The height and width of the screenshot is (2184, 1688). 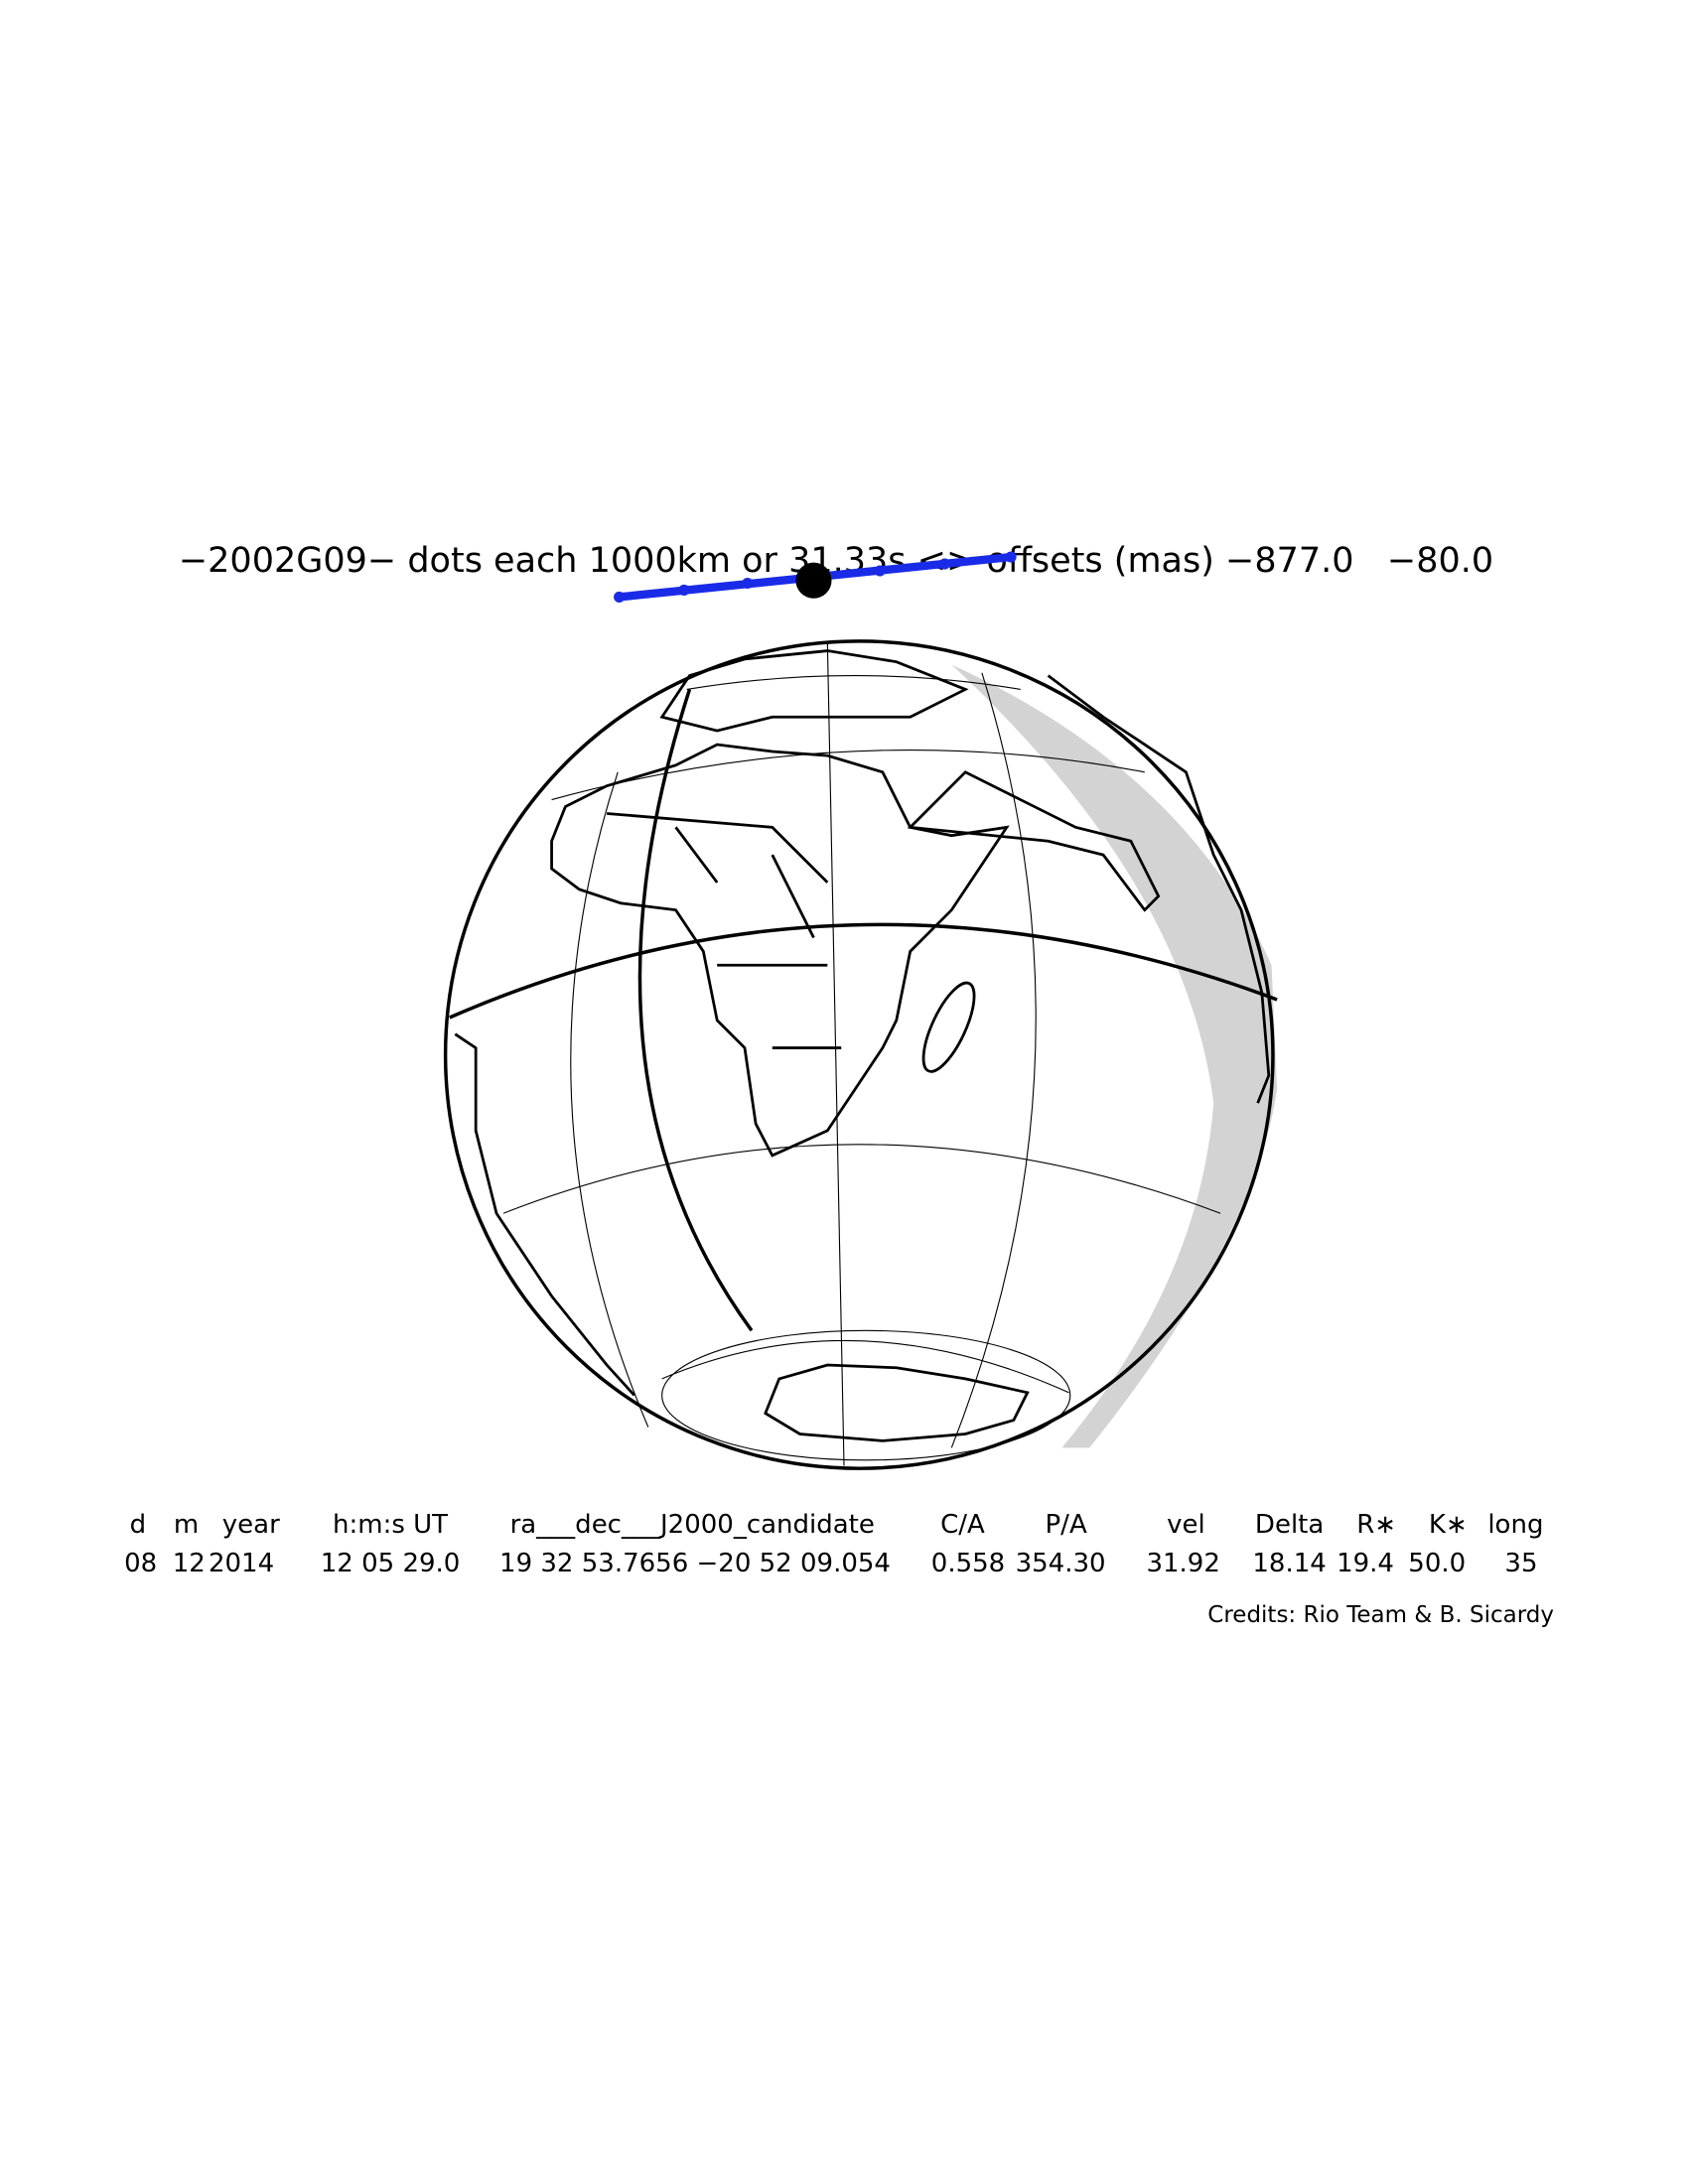 What do you see at coordinates (1376, 1525) in the screenshot?
I see `table-header-cell: R∗` at bounding box center [1376, 1525].